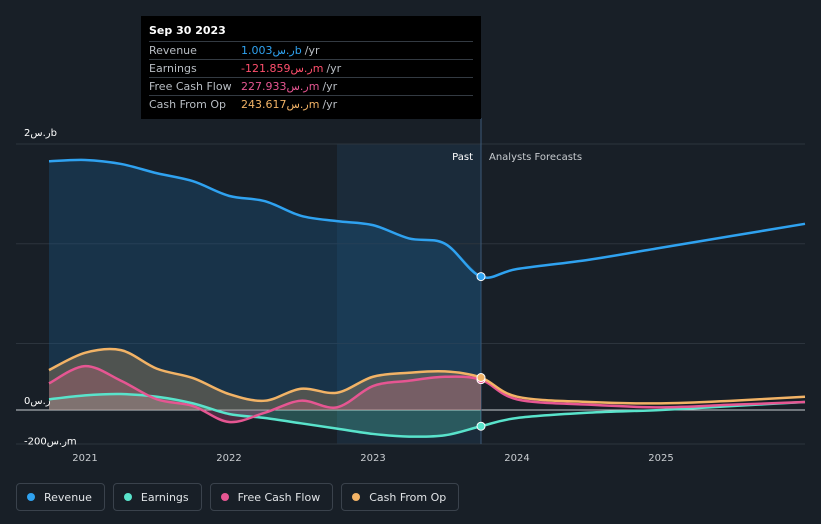 This screenshot has height=524, width=821. Describe the element at coordinates (187, 30) in the screenshot. I see `tooltip-date: Sep 30 2023` at that location.